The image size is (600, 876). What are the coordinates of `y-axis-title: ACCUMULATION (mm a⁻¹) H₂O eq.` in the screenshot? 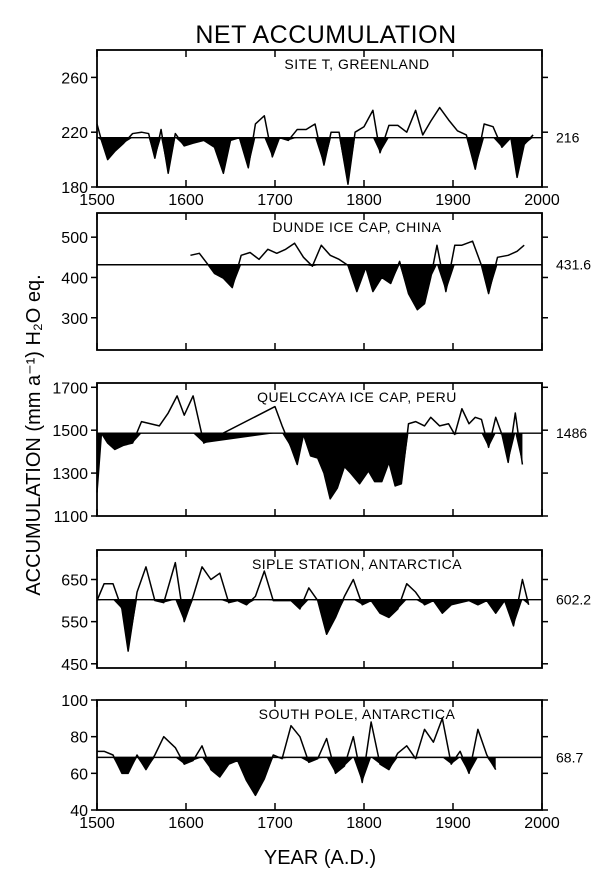 It's located at (34, 434).